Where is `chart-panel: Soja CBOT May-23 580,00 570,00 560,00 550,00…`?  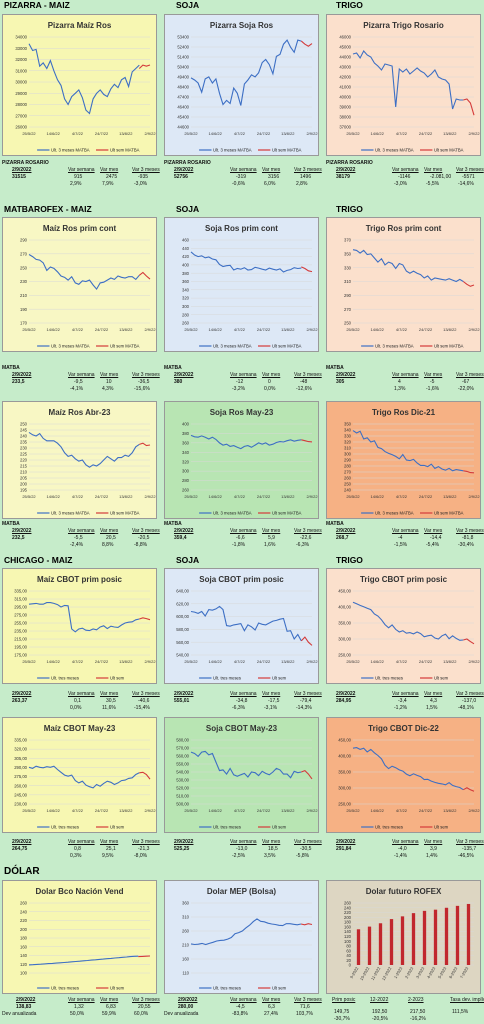
chart-panel: Soja CBOT May-23 580,00 570,00 560,00 550,00… is located at coordinates (241, 775).